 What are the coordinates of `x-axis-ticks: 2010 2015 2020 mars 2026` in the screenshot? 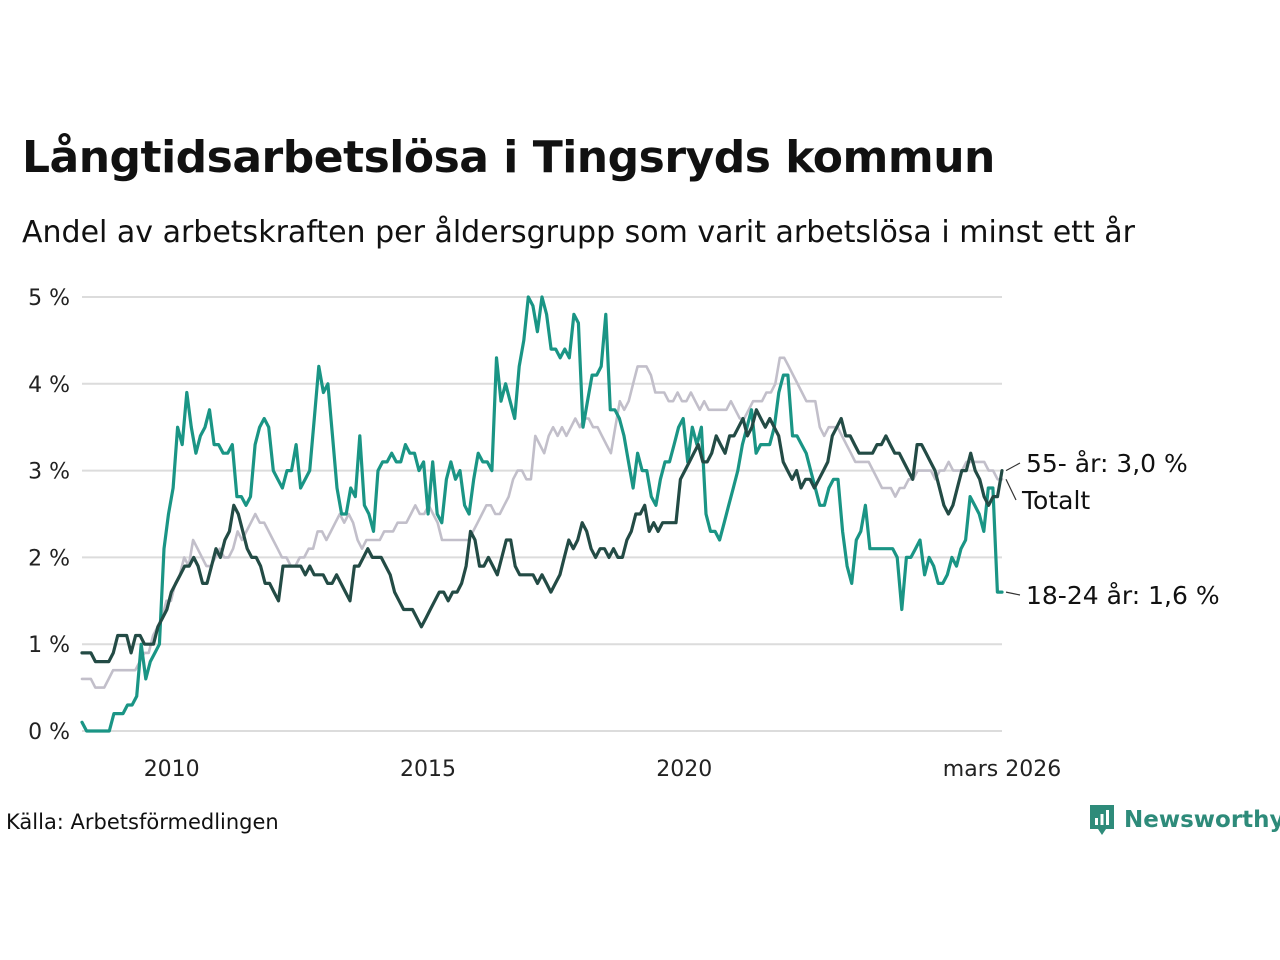 It's located at (603, 769).